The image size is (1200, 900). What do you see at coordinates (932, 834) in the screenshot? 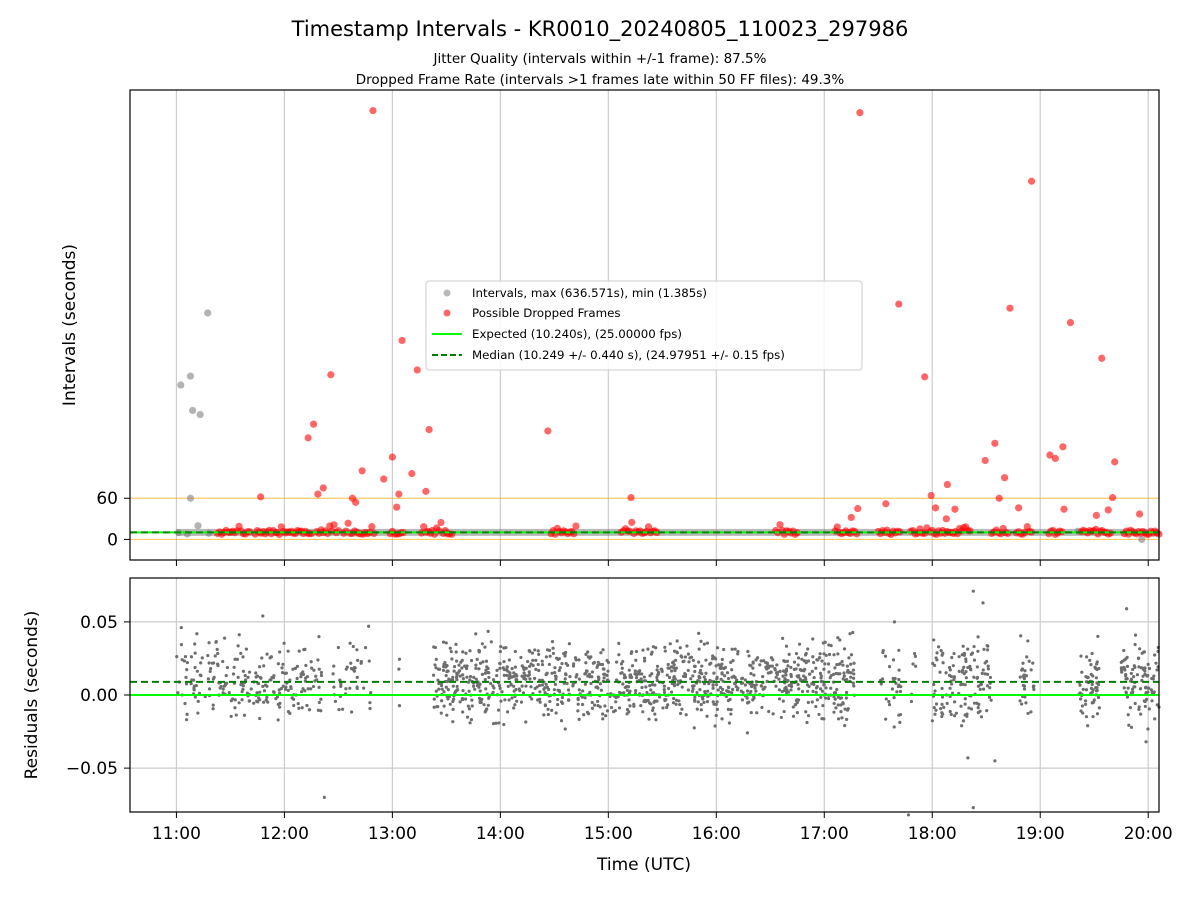
I see `xtick-label-7: 18:00` at bounding box center [932, 834].